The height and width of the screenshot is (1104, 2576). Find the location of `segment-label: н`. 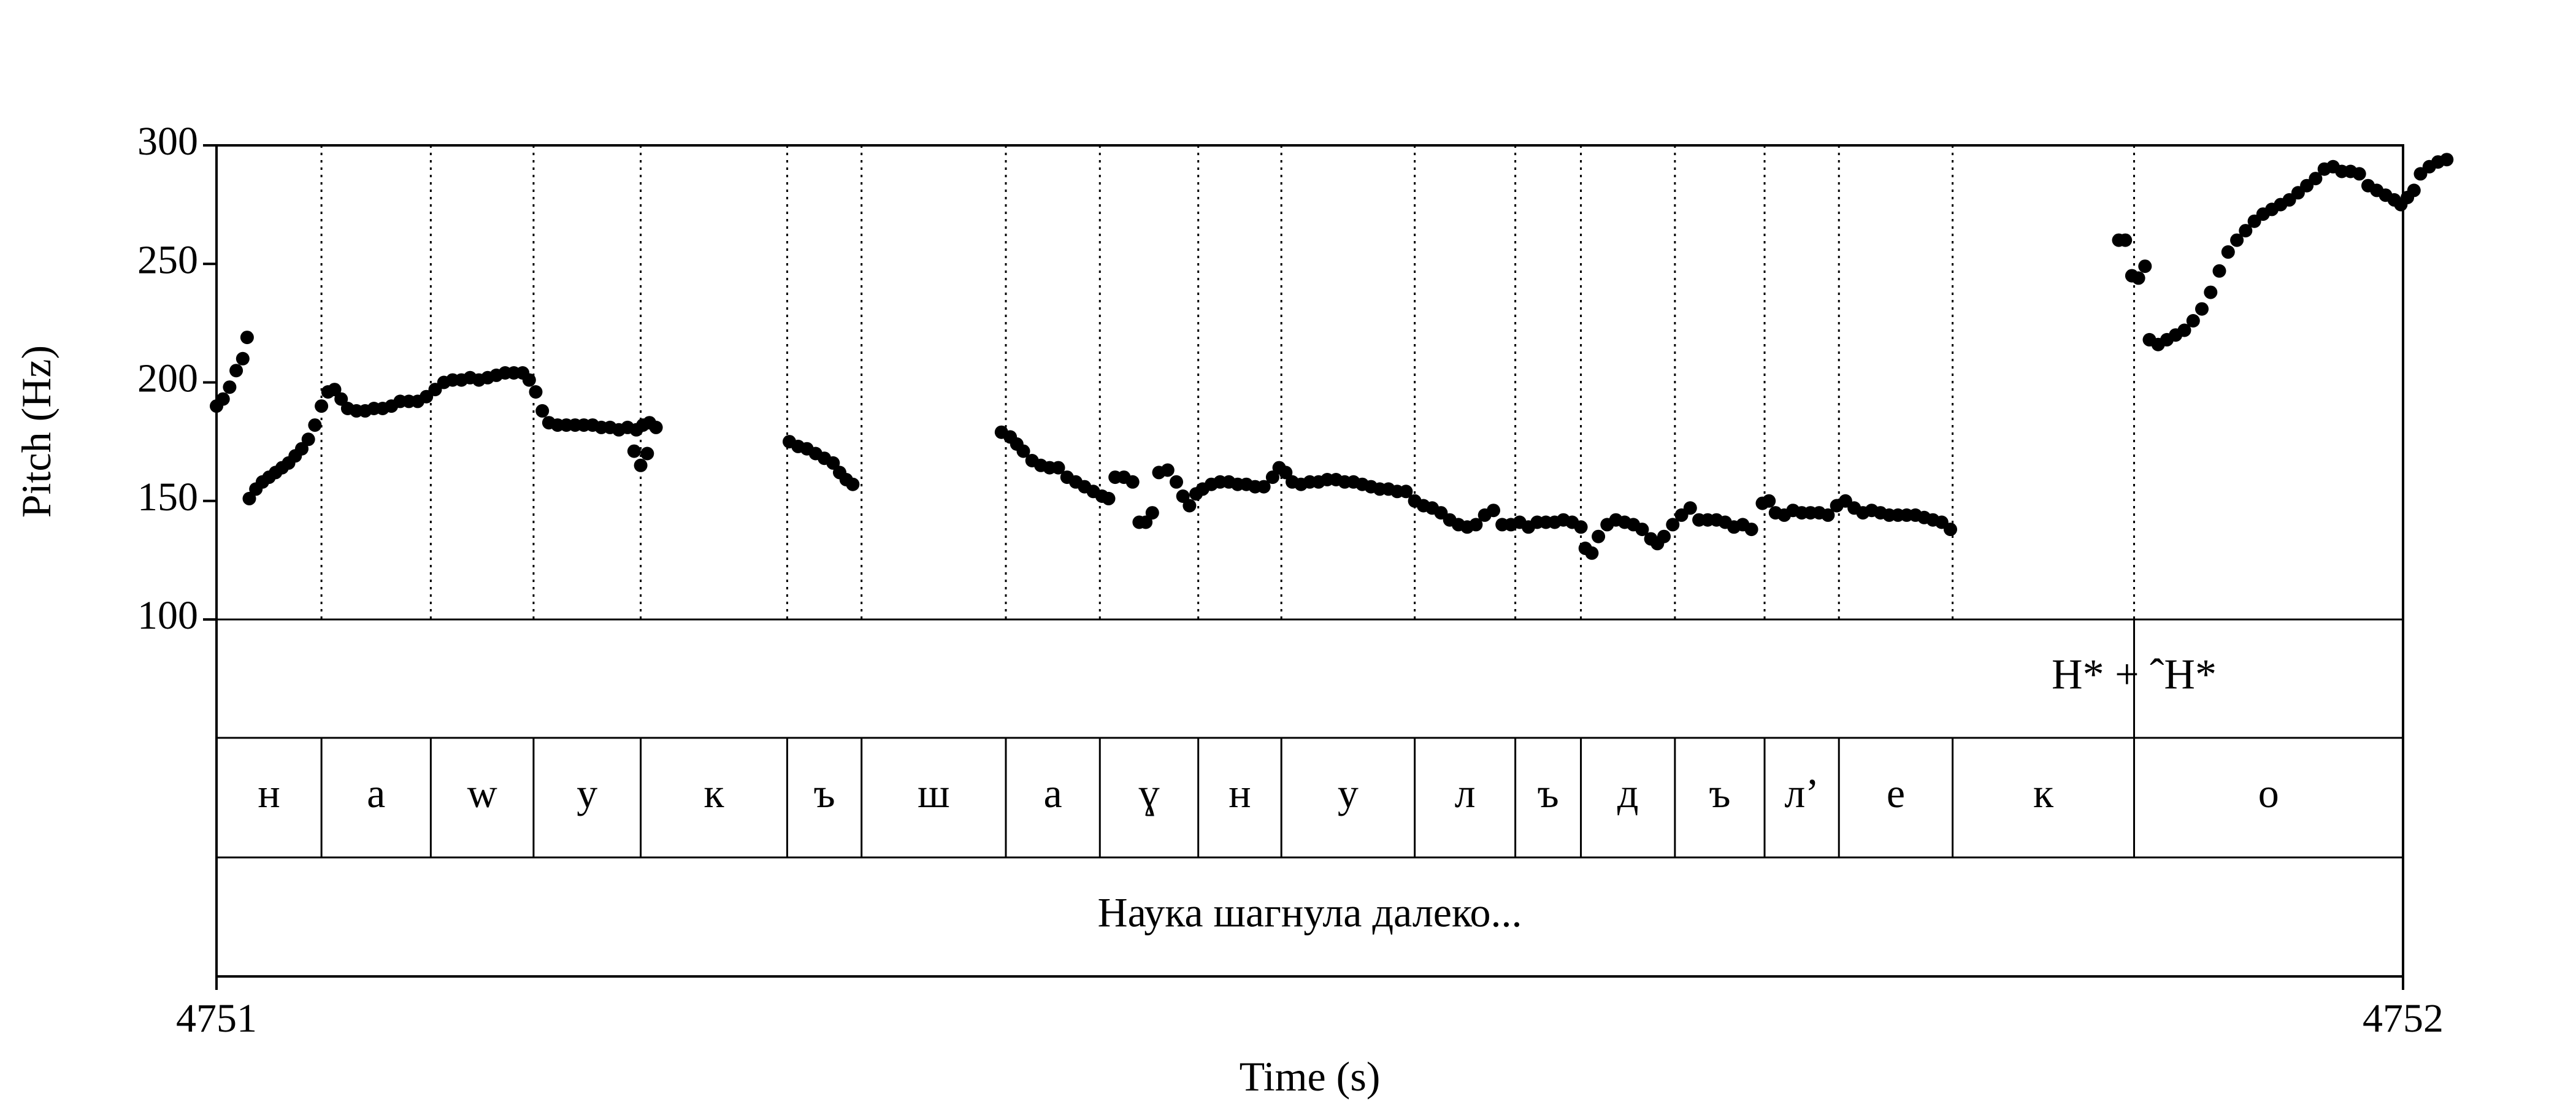

segment-label: н is located at coordinates (269, 793).